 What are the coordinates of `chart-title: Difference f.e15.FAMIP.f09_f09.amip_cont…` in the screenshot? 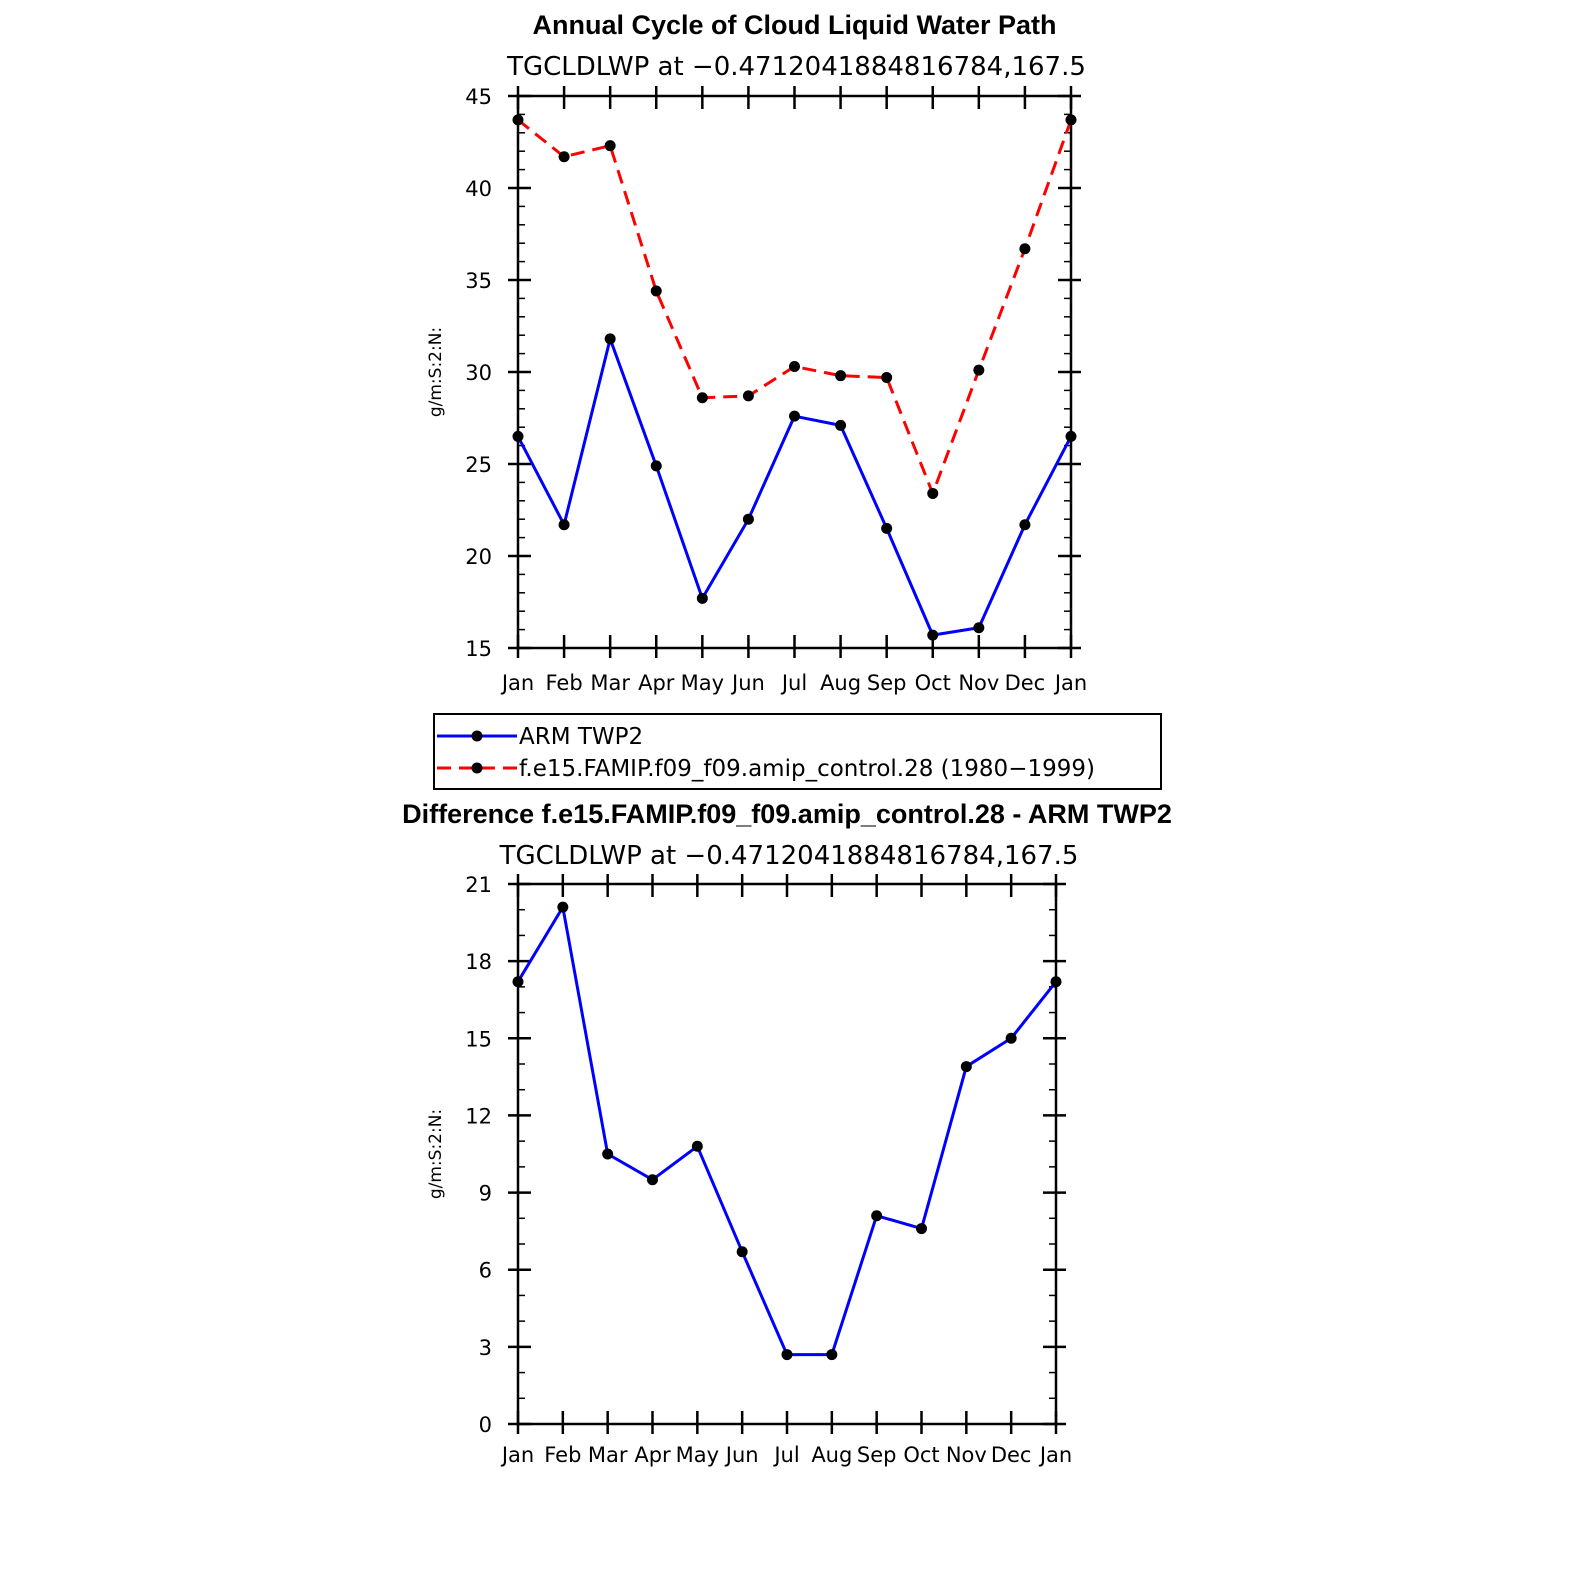 It's located at (787, 814).